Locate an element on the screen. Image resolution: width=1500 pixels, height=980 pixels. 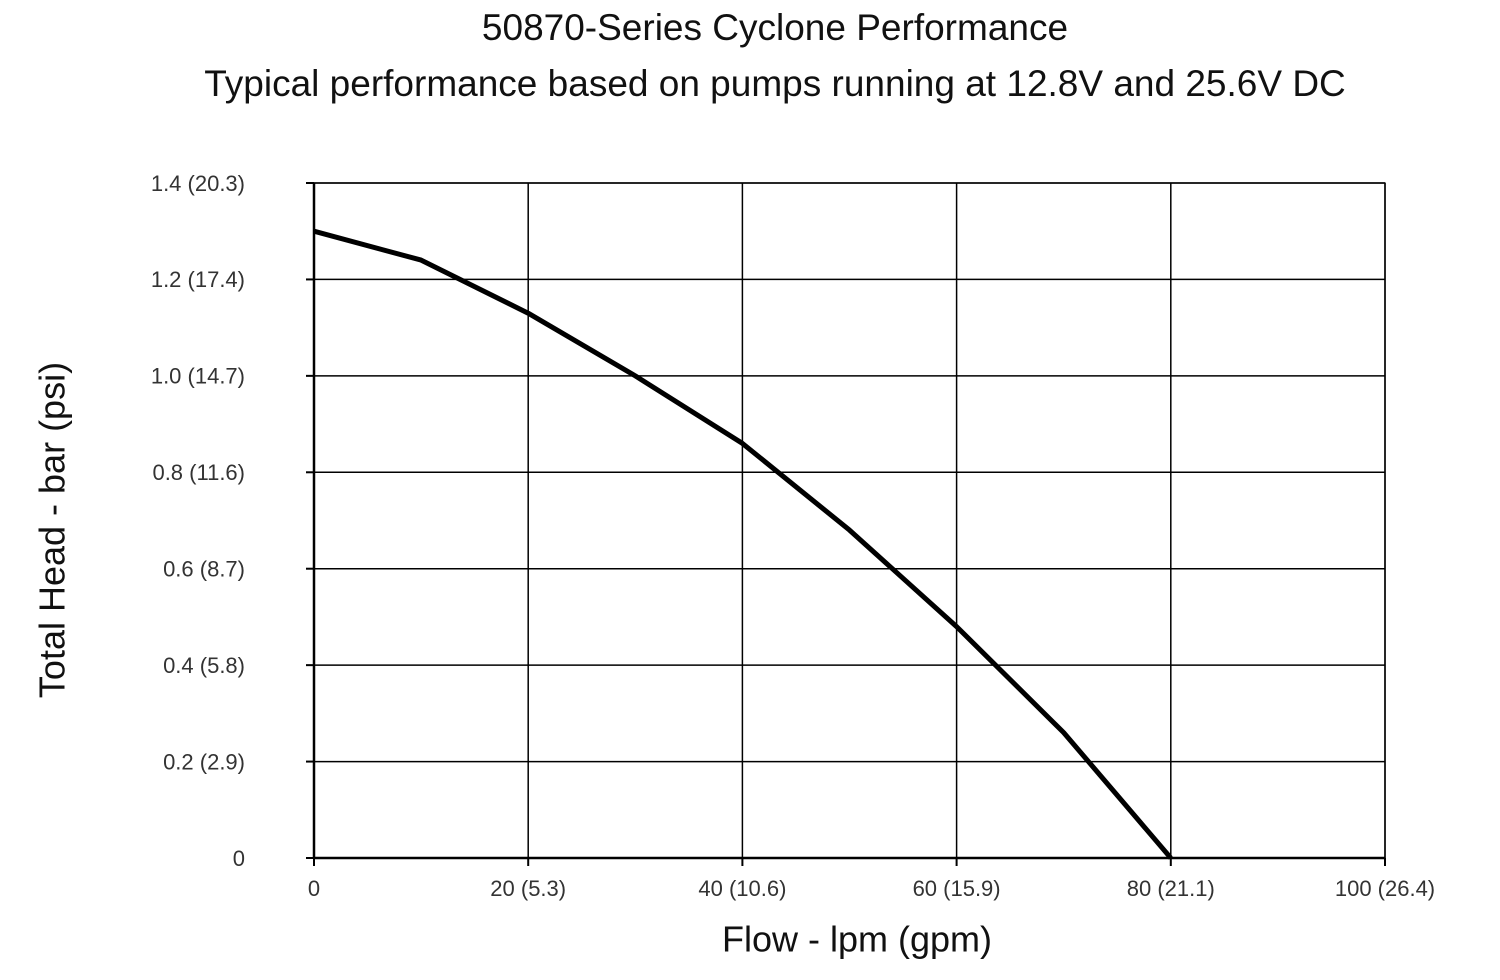
y-tick-label: 0.2 (2.9) is located at coordinates (204, 761).